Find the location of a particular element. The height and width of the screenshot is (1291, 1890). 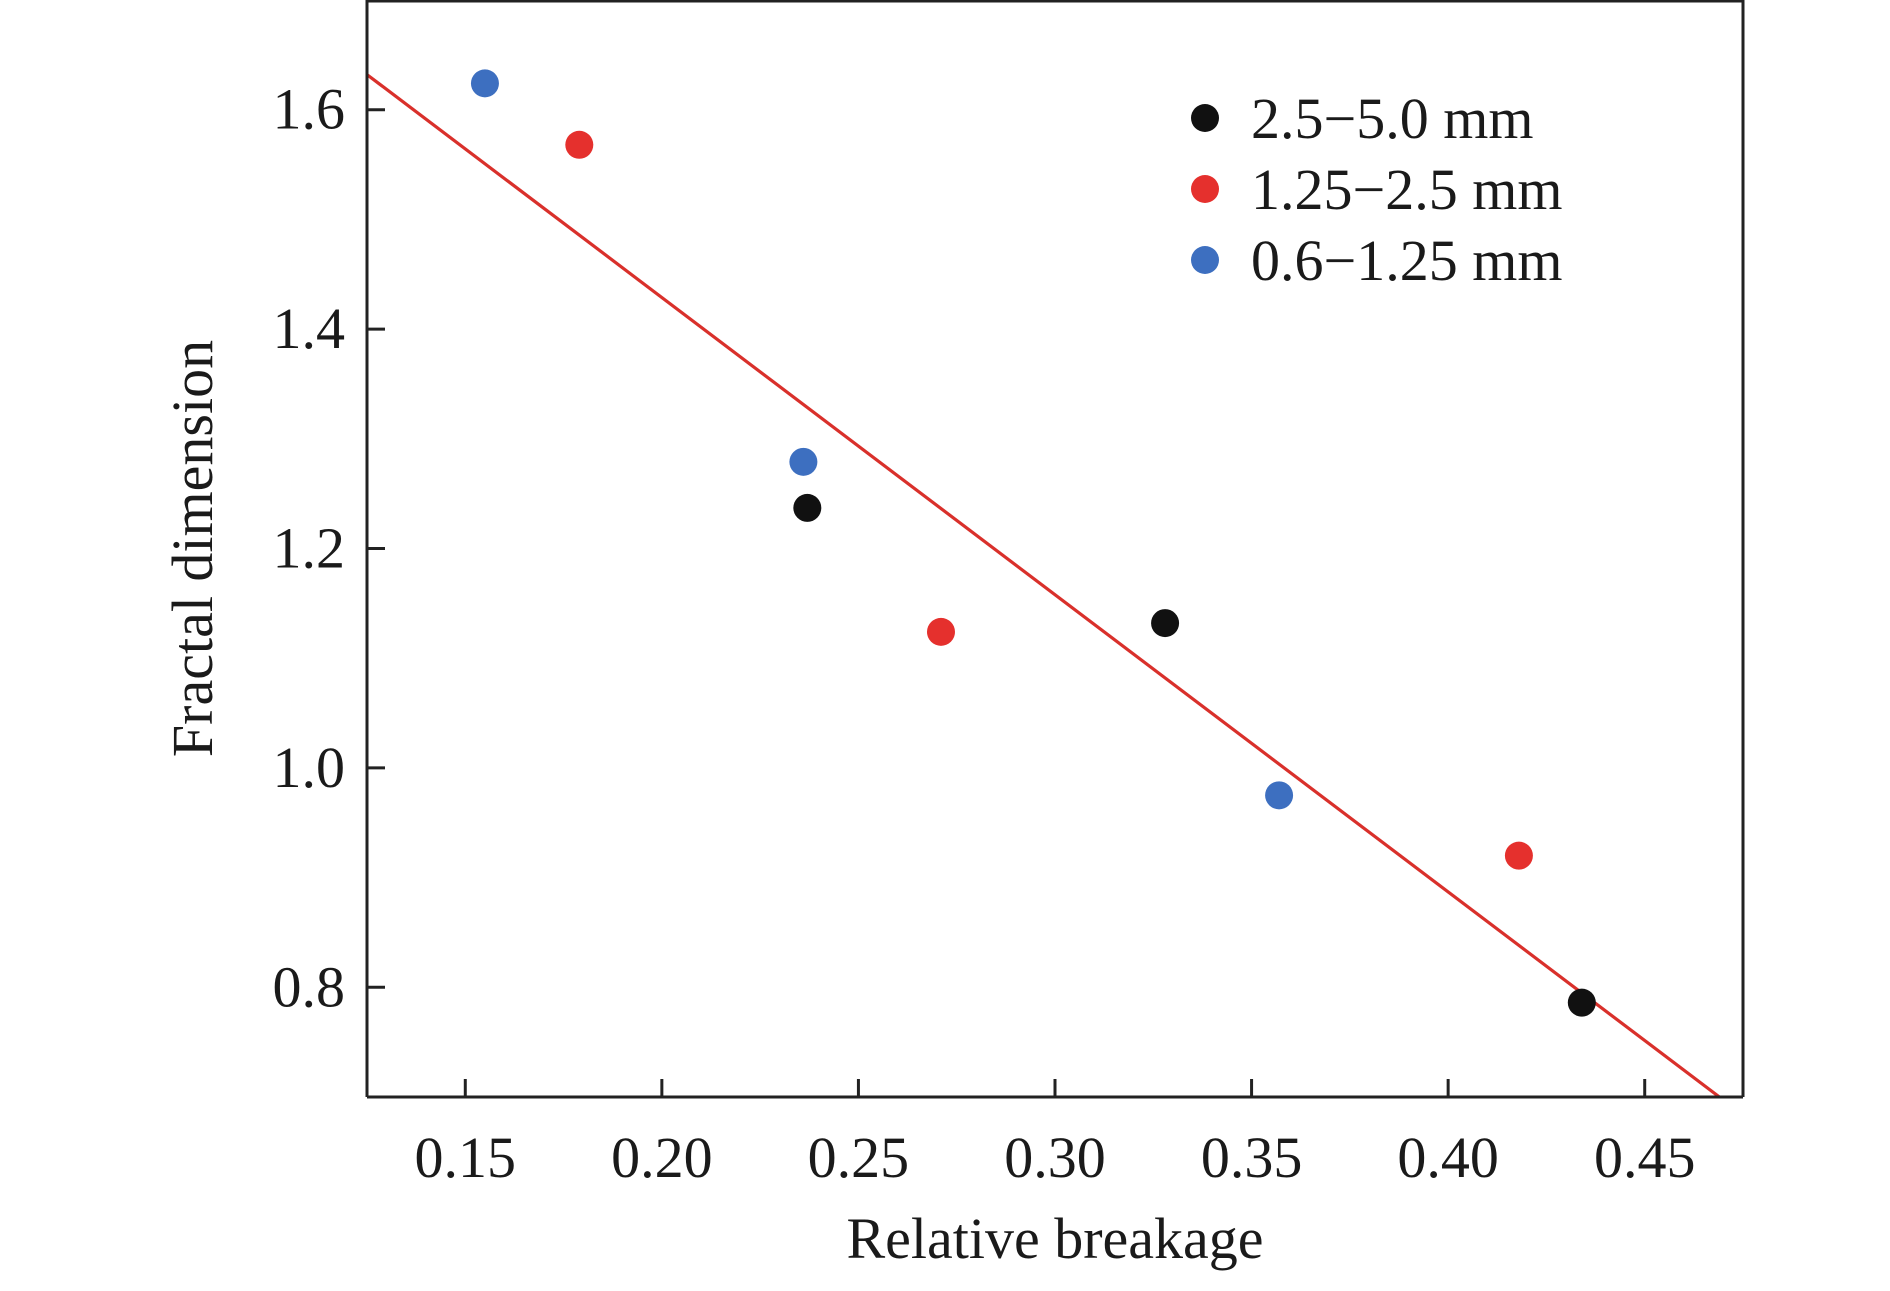

x-tick-label: 0.20 is located at coordinates (662, 1157).